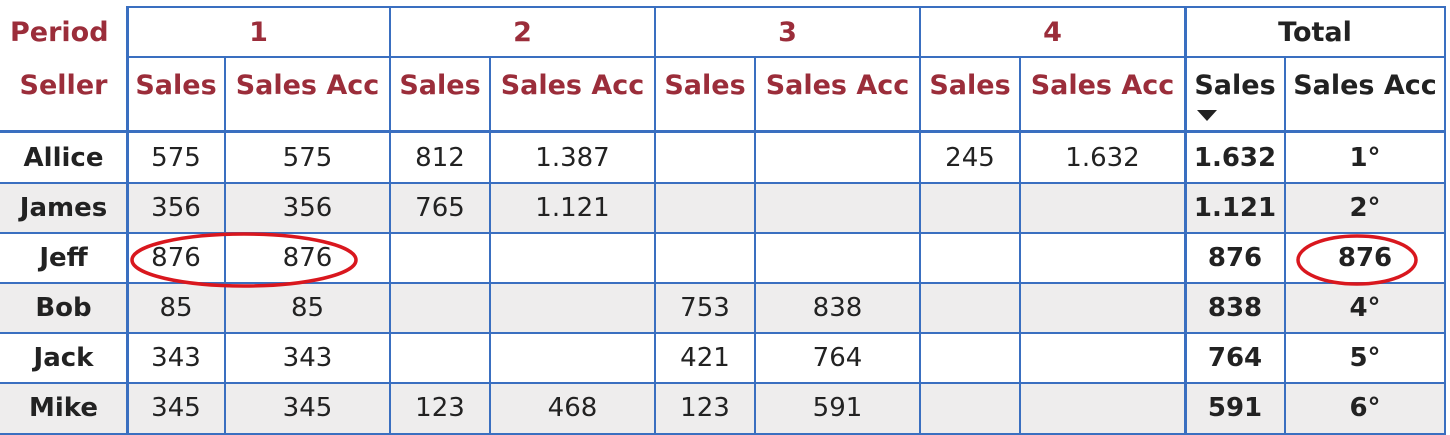 The image size is (1450, 435). I want to click on seller-name: Mike, so click(63, 408).